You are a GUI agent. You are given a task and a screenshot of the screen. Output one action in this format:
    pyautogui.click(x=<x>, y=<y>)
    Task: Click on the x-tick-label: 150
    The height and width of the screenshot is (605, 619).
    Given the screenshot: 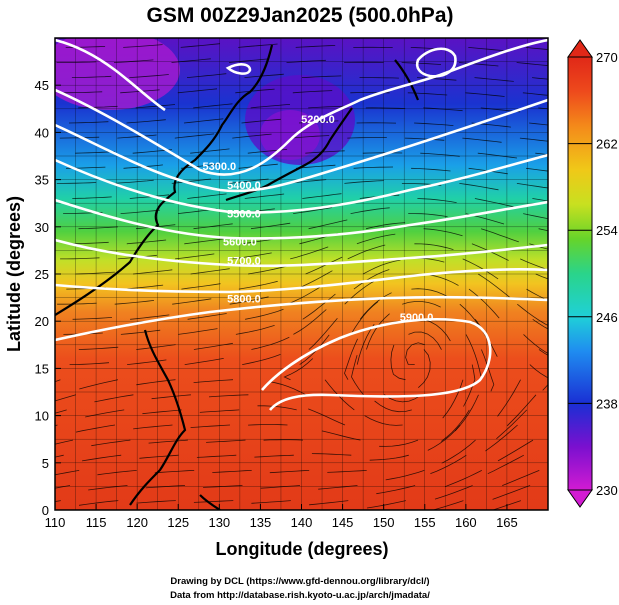 What is the action you would take?
    pyautogui.click(x=384, y=522)
    